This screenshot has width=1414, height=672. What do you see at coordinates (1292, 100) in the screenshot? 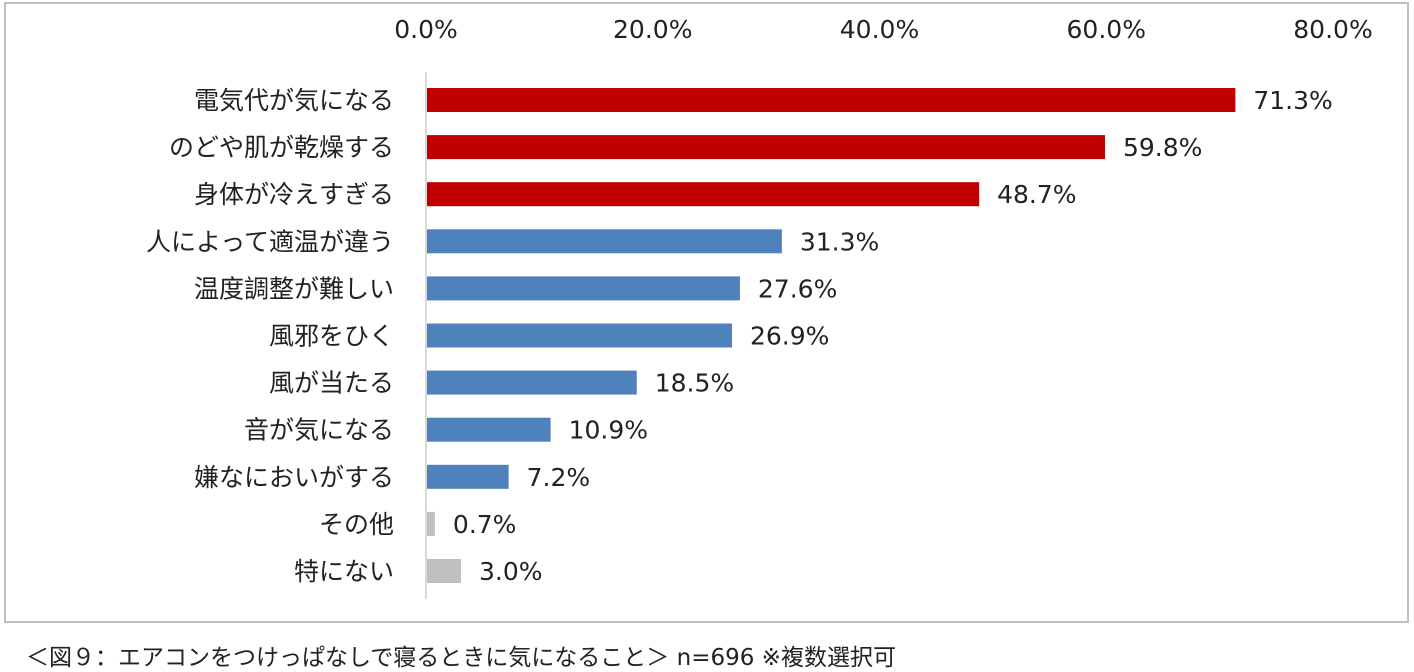
I see `value-label: 71.3%` at bounding box center [1292, 100].